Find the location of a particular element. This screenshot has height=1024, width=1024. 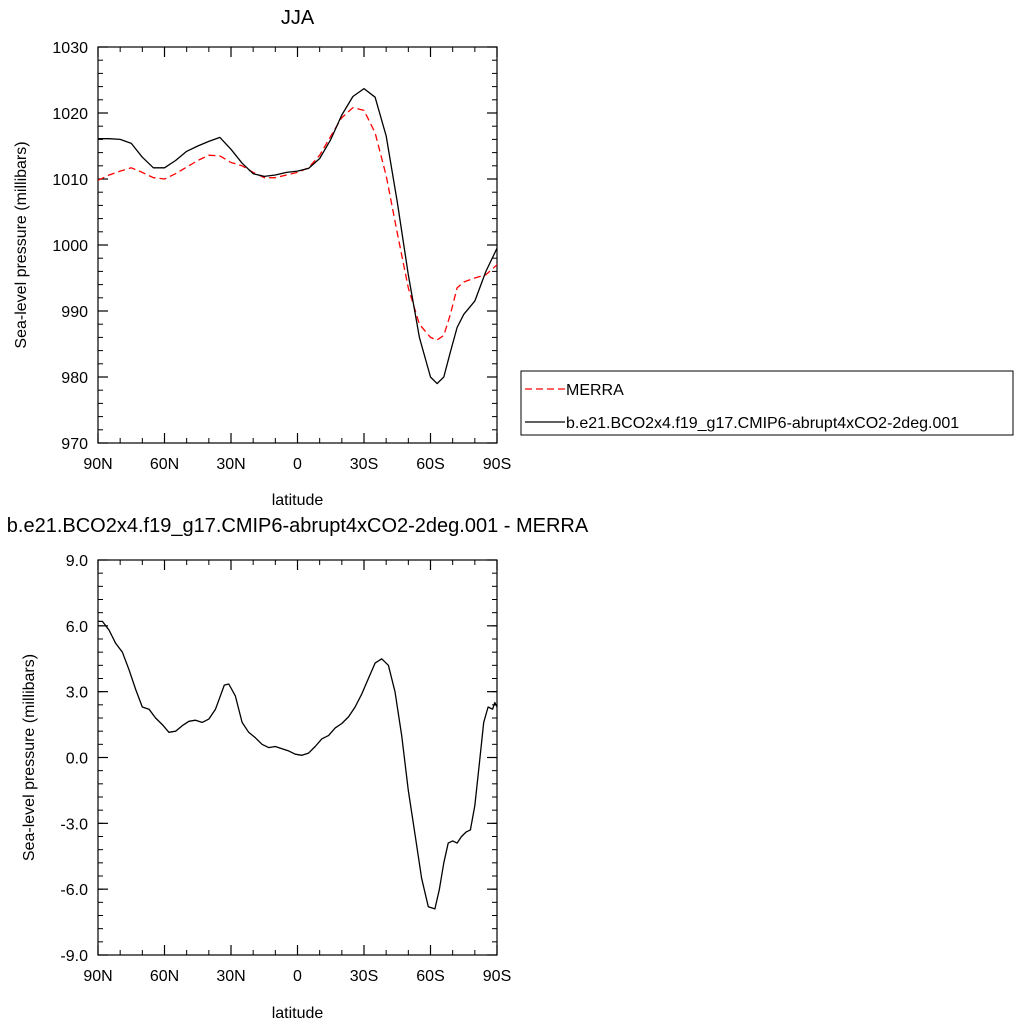

y-tick-label: 1020 is located at coordinates (70, 114).